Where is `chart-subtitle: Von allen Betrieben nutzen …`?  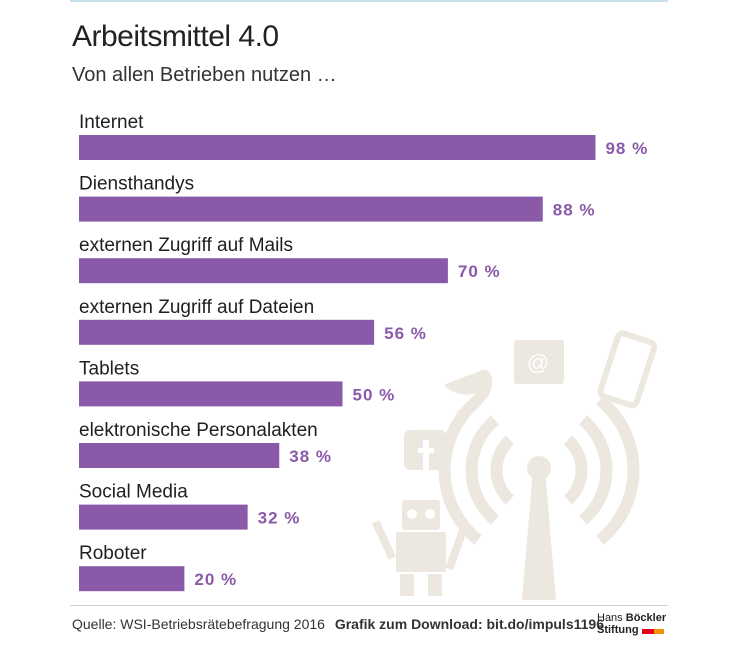 chart-subtitle: Von allen Betrieben nutzen … is located at coordinates (204, 75).